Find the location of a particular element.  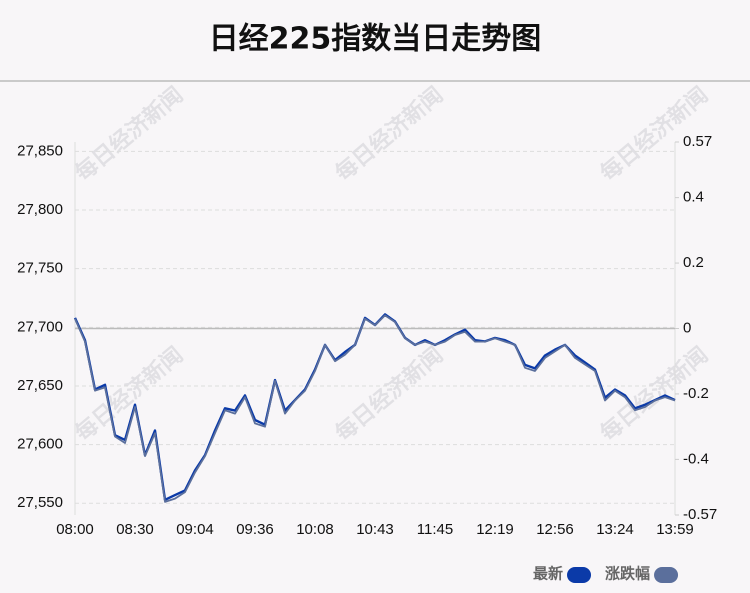

legend-label: 涨跌幅 is located at coordinates (627, 574).